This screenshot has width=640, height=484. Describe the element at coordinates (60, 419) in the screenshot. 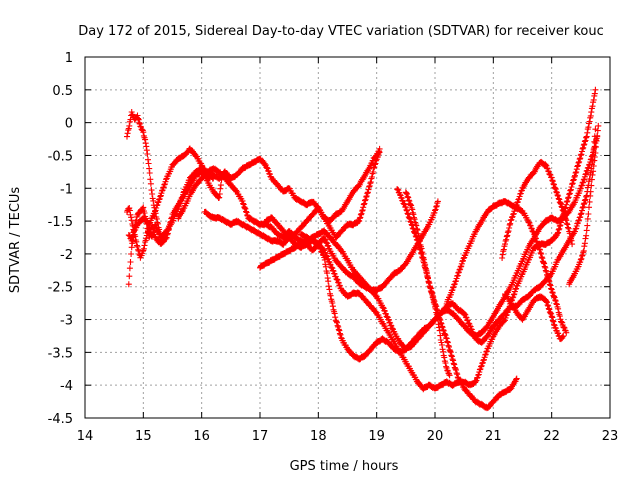

I see `y-tick-label: -4.5` at that location.